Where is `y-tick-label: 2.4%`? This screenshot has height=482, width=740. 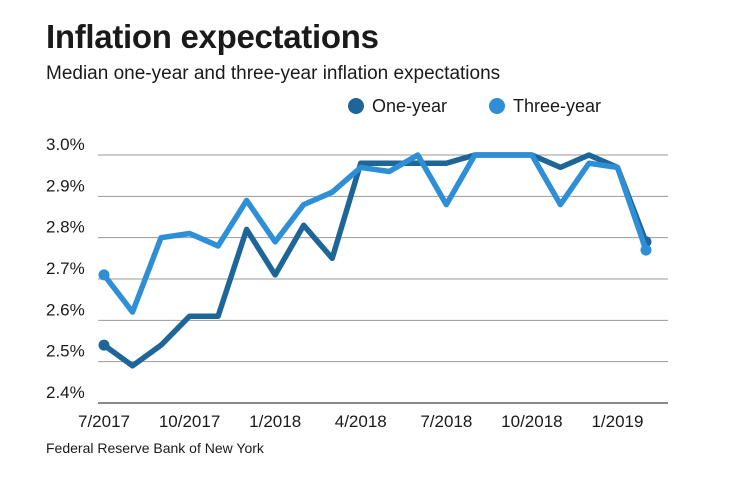
y-tick-label: 2.4% is located at coordinates (65, 392).